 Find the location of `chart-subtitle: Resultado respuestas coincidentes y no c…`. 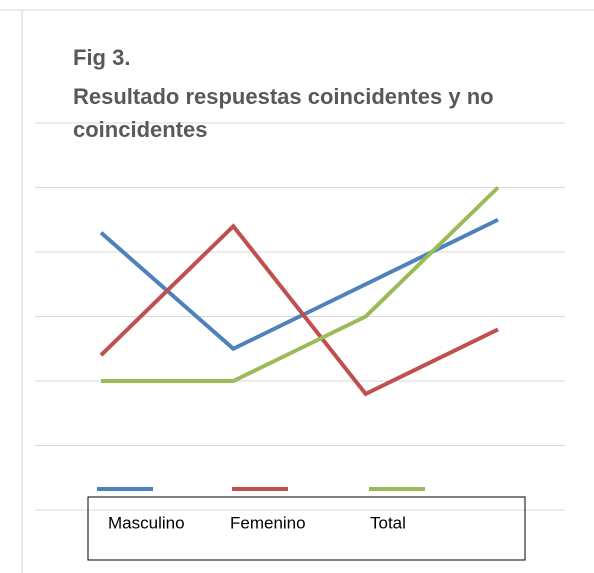

chart-subtitle: Resultado respuestas coincidentes y no c… is located at coordinates (283, 113).